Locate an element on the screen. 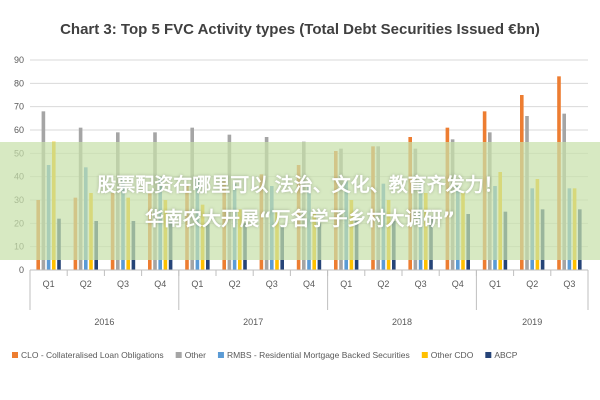  legend-item: Other CDO is located at coordinates (447, 355).